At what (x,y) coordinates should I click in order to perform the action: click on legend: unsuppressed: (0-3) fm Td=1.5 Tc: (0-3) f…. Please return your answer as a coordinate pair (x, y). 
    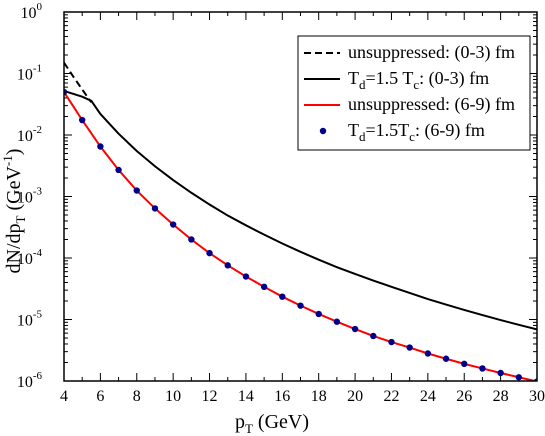
    Looking at the image, I should click on (414, 93).